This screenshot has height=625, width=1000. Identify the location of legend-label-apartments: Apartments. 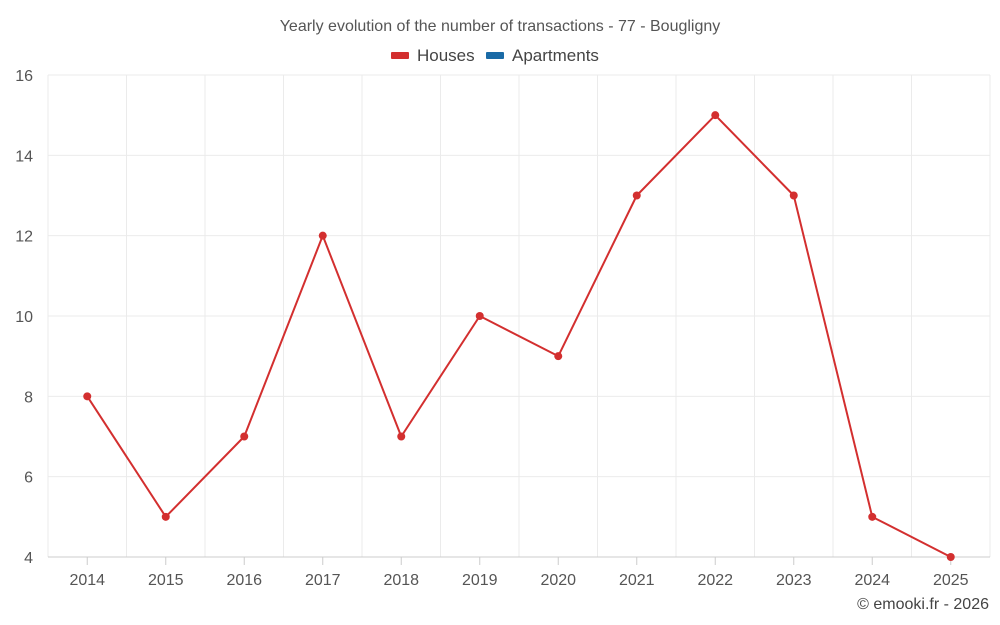
(555, 55).